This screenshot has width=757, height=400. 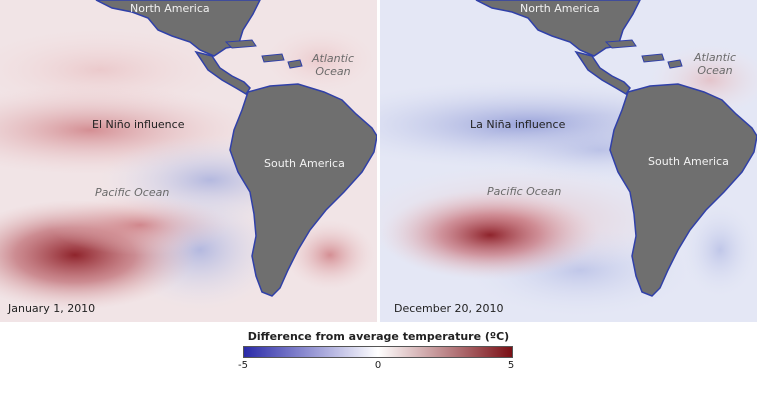 I want to click on legend-tick-min: -5, so click(x=243, y=365).